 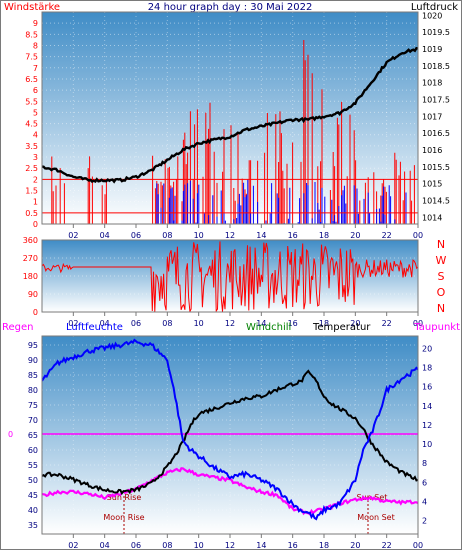 What do you see at coordinates (436, 32) in the screenshot?
I see `pressure-tick-label: 1019.5` at bounding box center [436, 32].